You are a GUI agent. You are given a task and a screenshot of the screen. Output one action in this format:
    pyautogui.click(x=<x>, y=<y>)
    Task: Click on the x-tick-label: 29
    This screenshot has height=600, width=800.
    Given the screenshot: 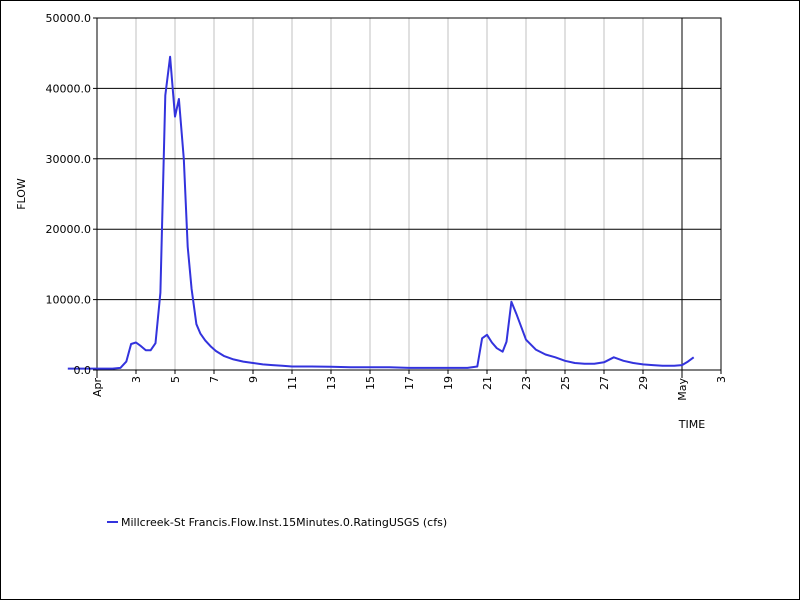 What is the action you would take?
    pyautogui.click(x=643, y=383)
    